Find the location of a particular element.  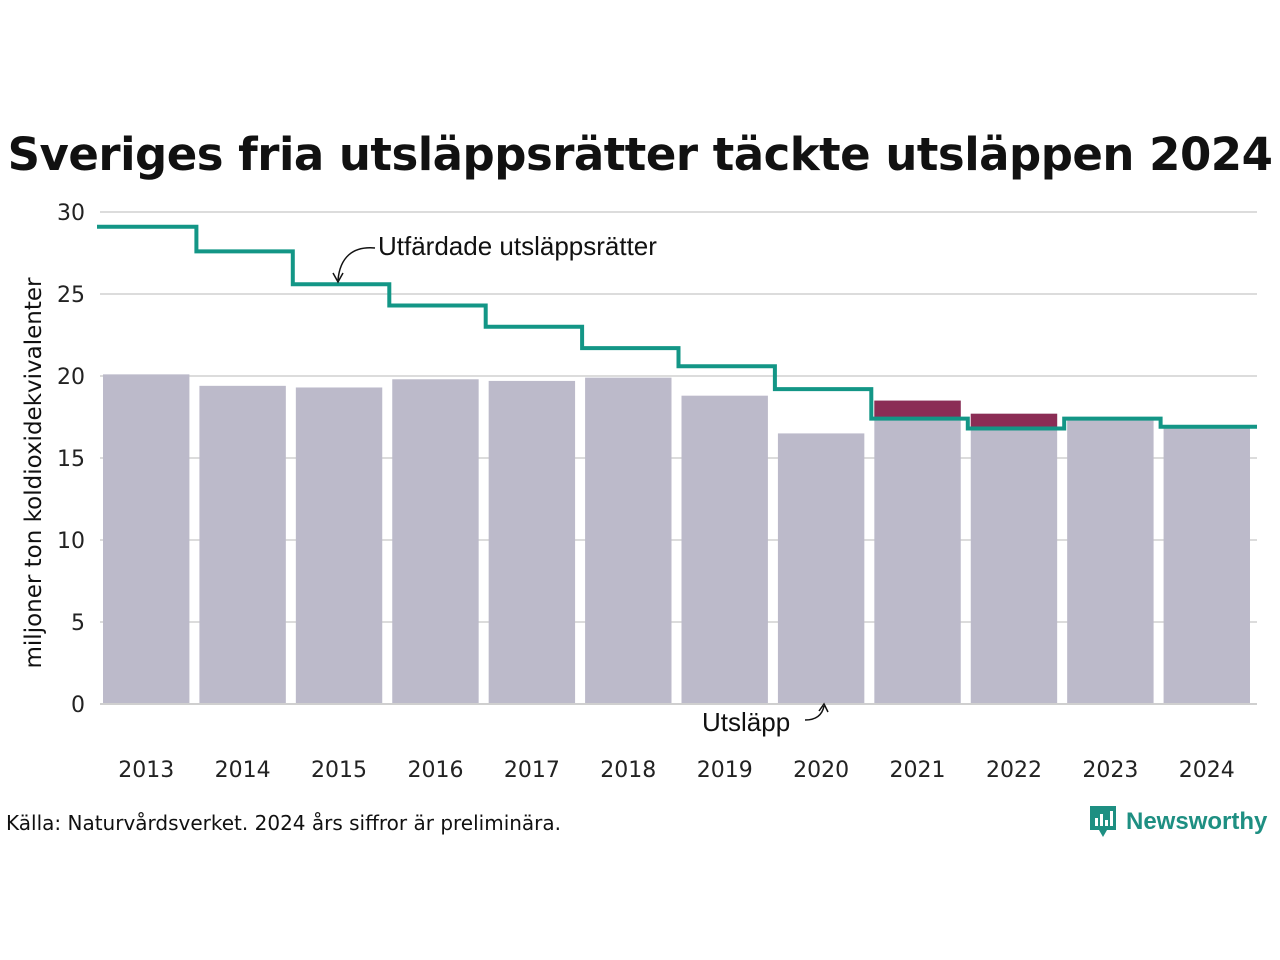

x-tick-label: 2017 is located at coordinates (532, 770).